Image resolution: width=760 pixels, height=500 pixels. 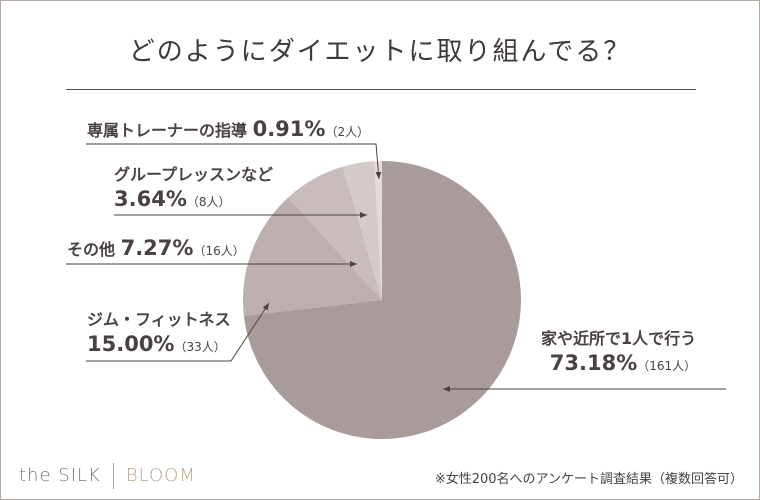 What do you see at coordinates (381, 89) in the screenshot?
I see `title-divider` at bounding box center [381, 89].